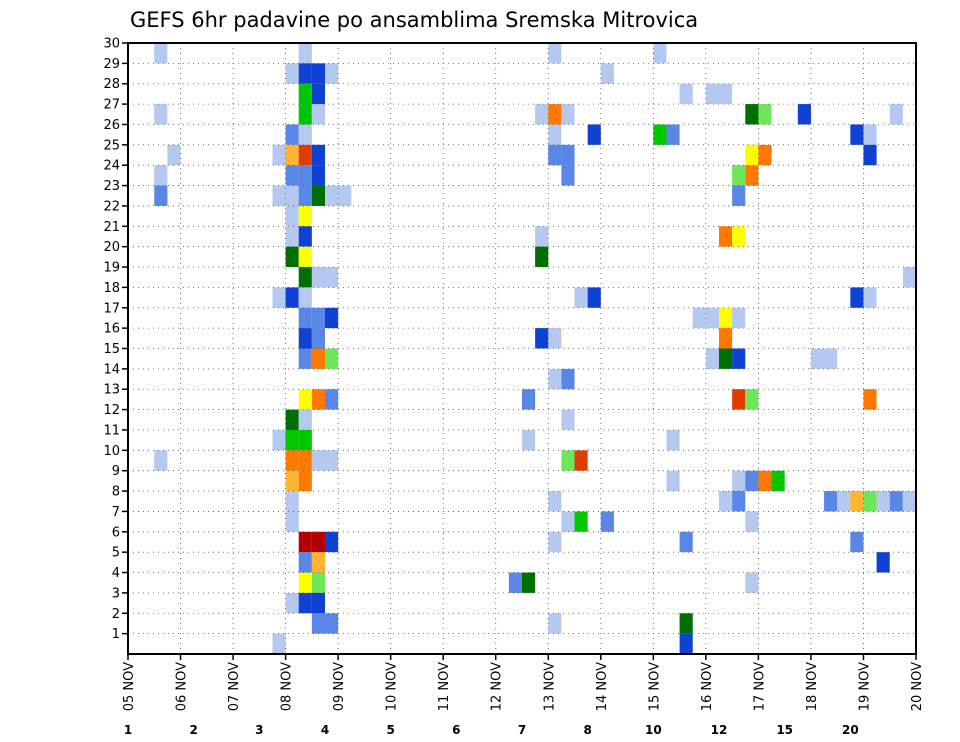  Describe the element at coordinates (850, 730) in the screenshot. I see `colorbar-label: 20` at that location.